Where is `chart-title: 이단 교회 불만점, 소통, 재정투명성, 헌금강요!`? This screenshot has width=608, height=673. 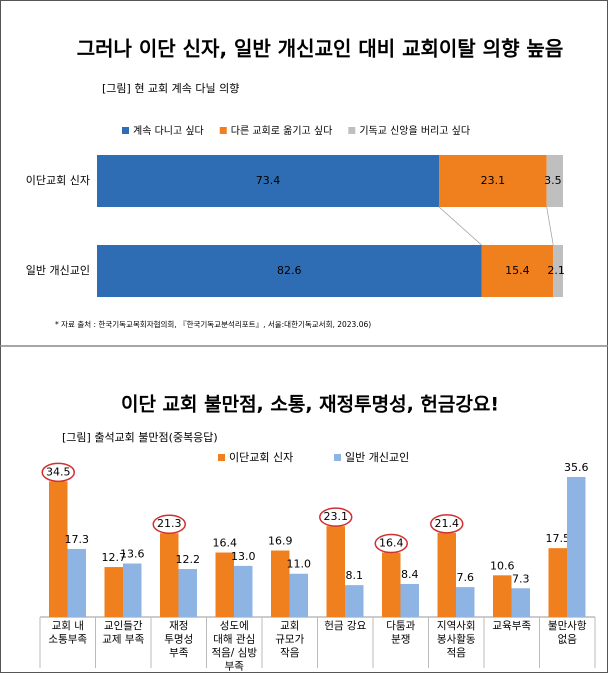 chart-title: 이단 교회 불만점, 소통, 재정투명성, 헌금강요! is located at coordinates (310, 405).